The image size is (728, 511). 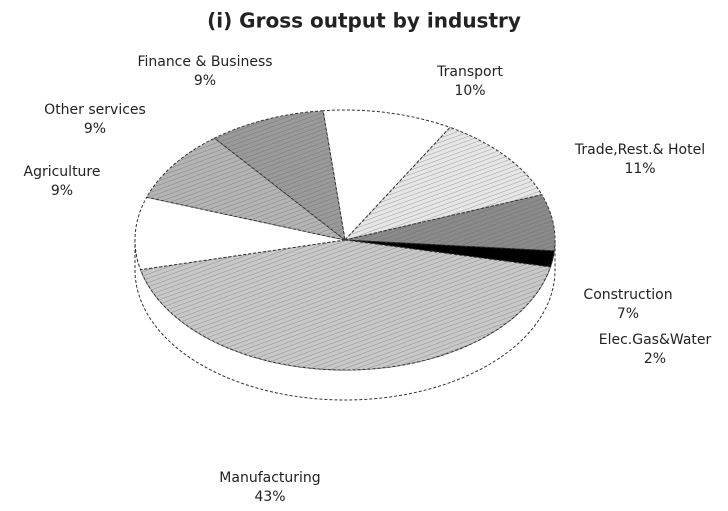 What do you see at coordinates (62, 172) in the screenshot?
I see `slice-label: Agriculture` at bounding box center [62, 172].